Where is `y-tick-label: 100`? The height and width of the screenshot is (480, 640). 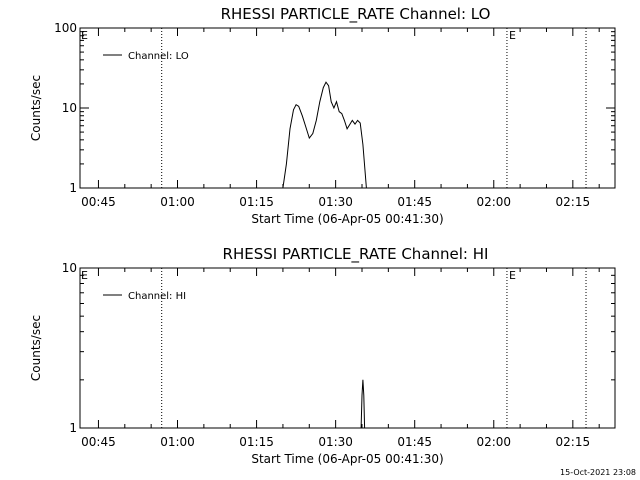 y-tick-label: 100 is located at coordinates (65, 28).